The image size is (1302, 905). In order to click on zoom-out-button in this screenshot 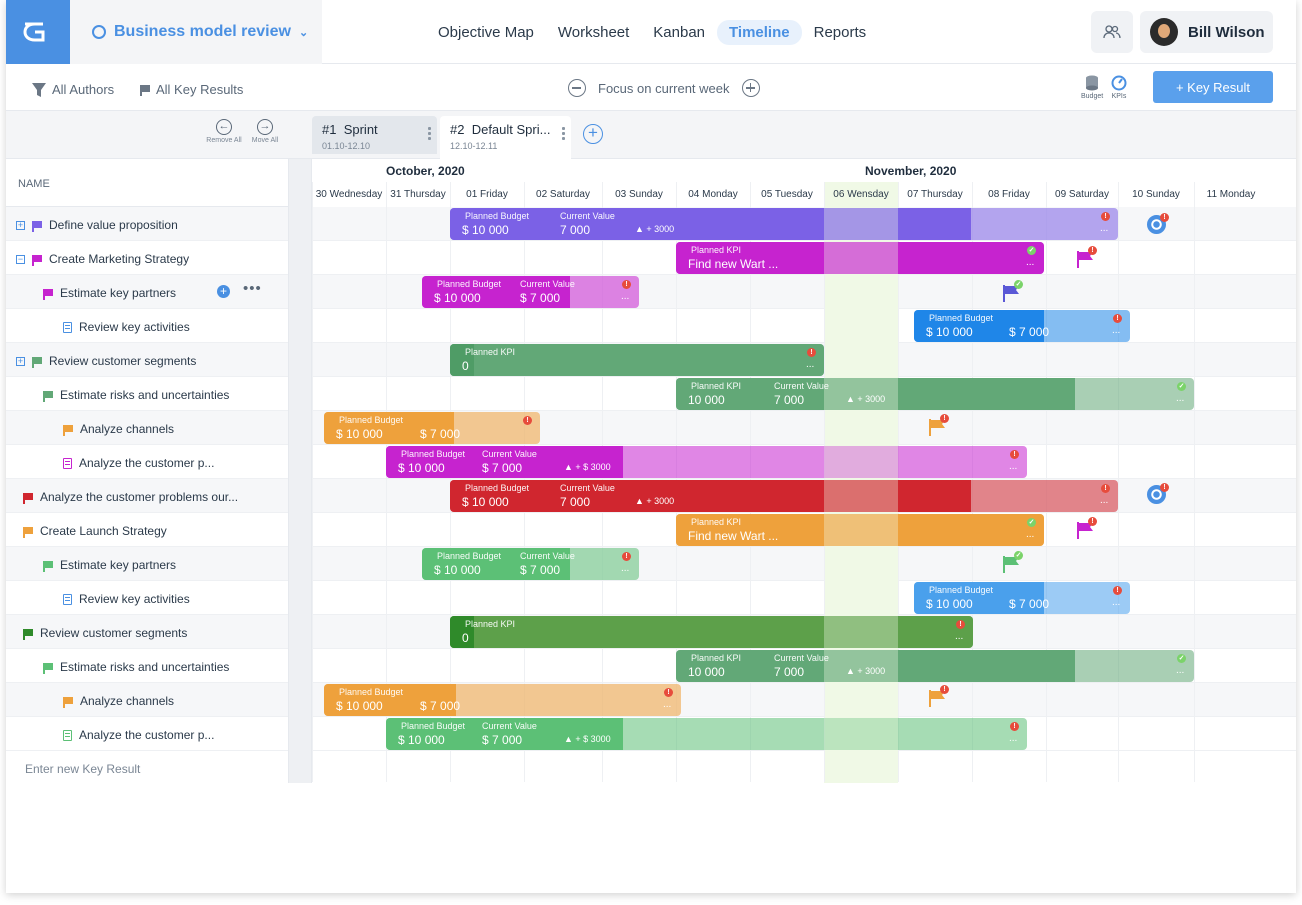, I will do `click(577, 88)`.